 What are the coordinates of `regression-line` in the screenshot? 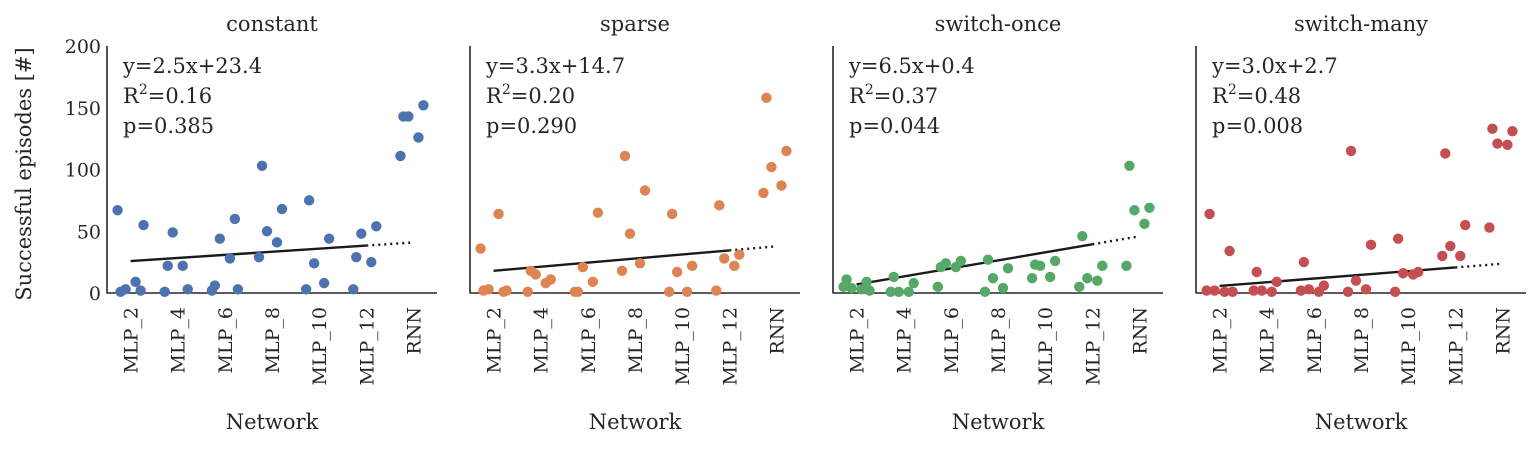 It's located at (248, 253).